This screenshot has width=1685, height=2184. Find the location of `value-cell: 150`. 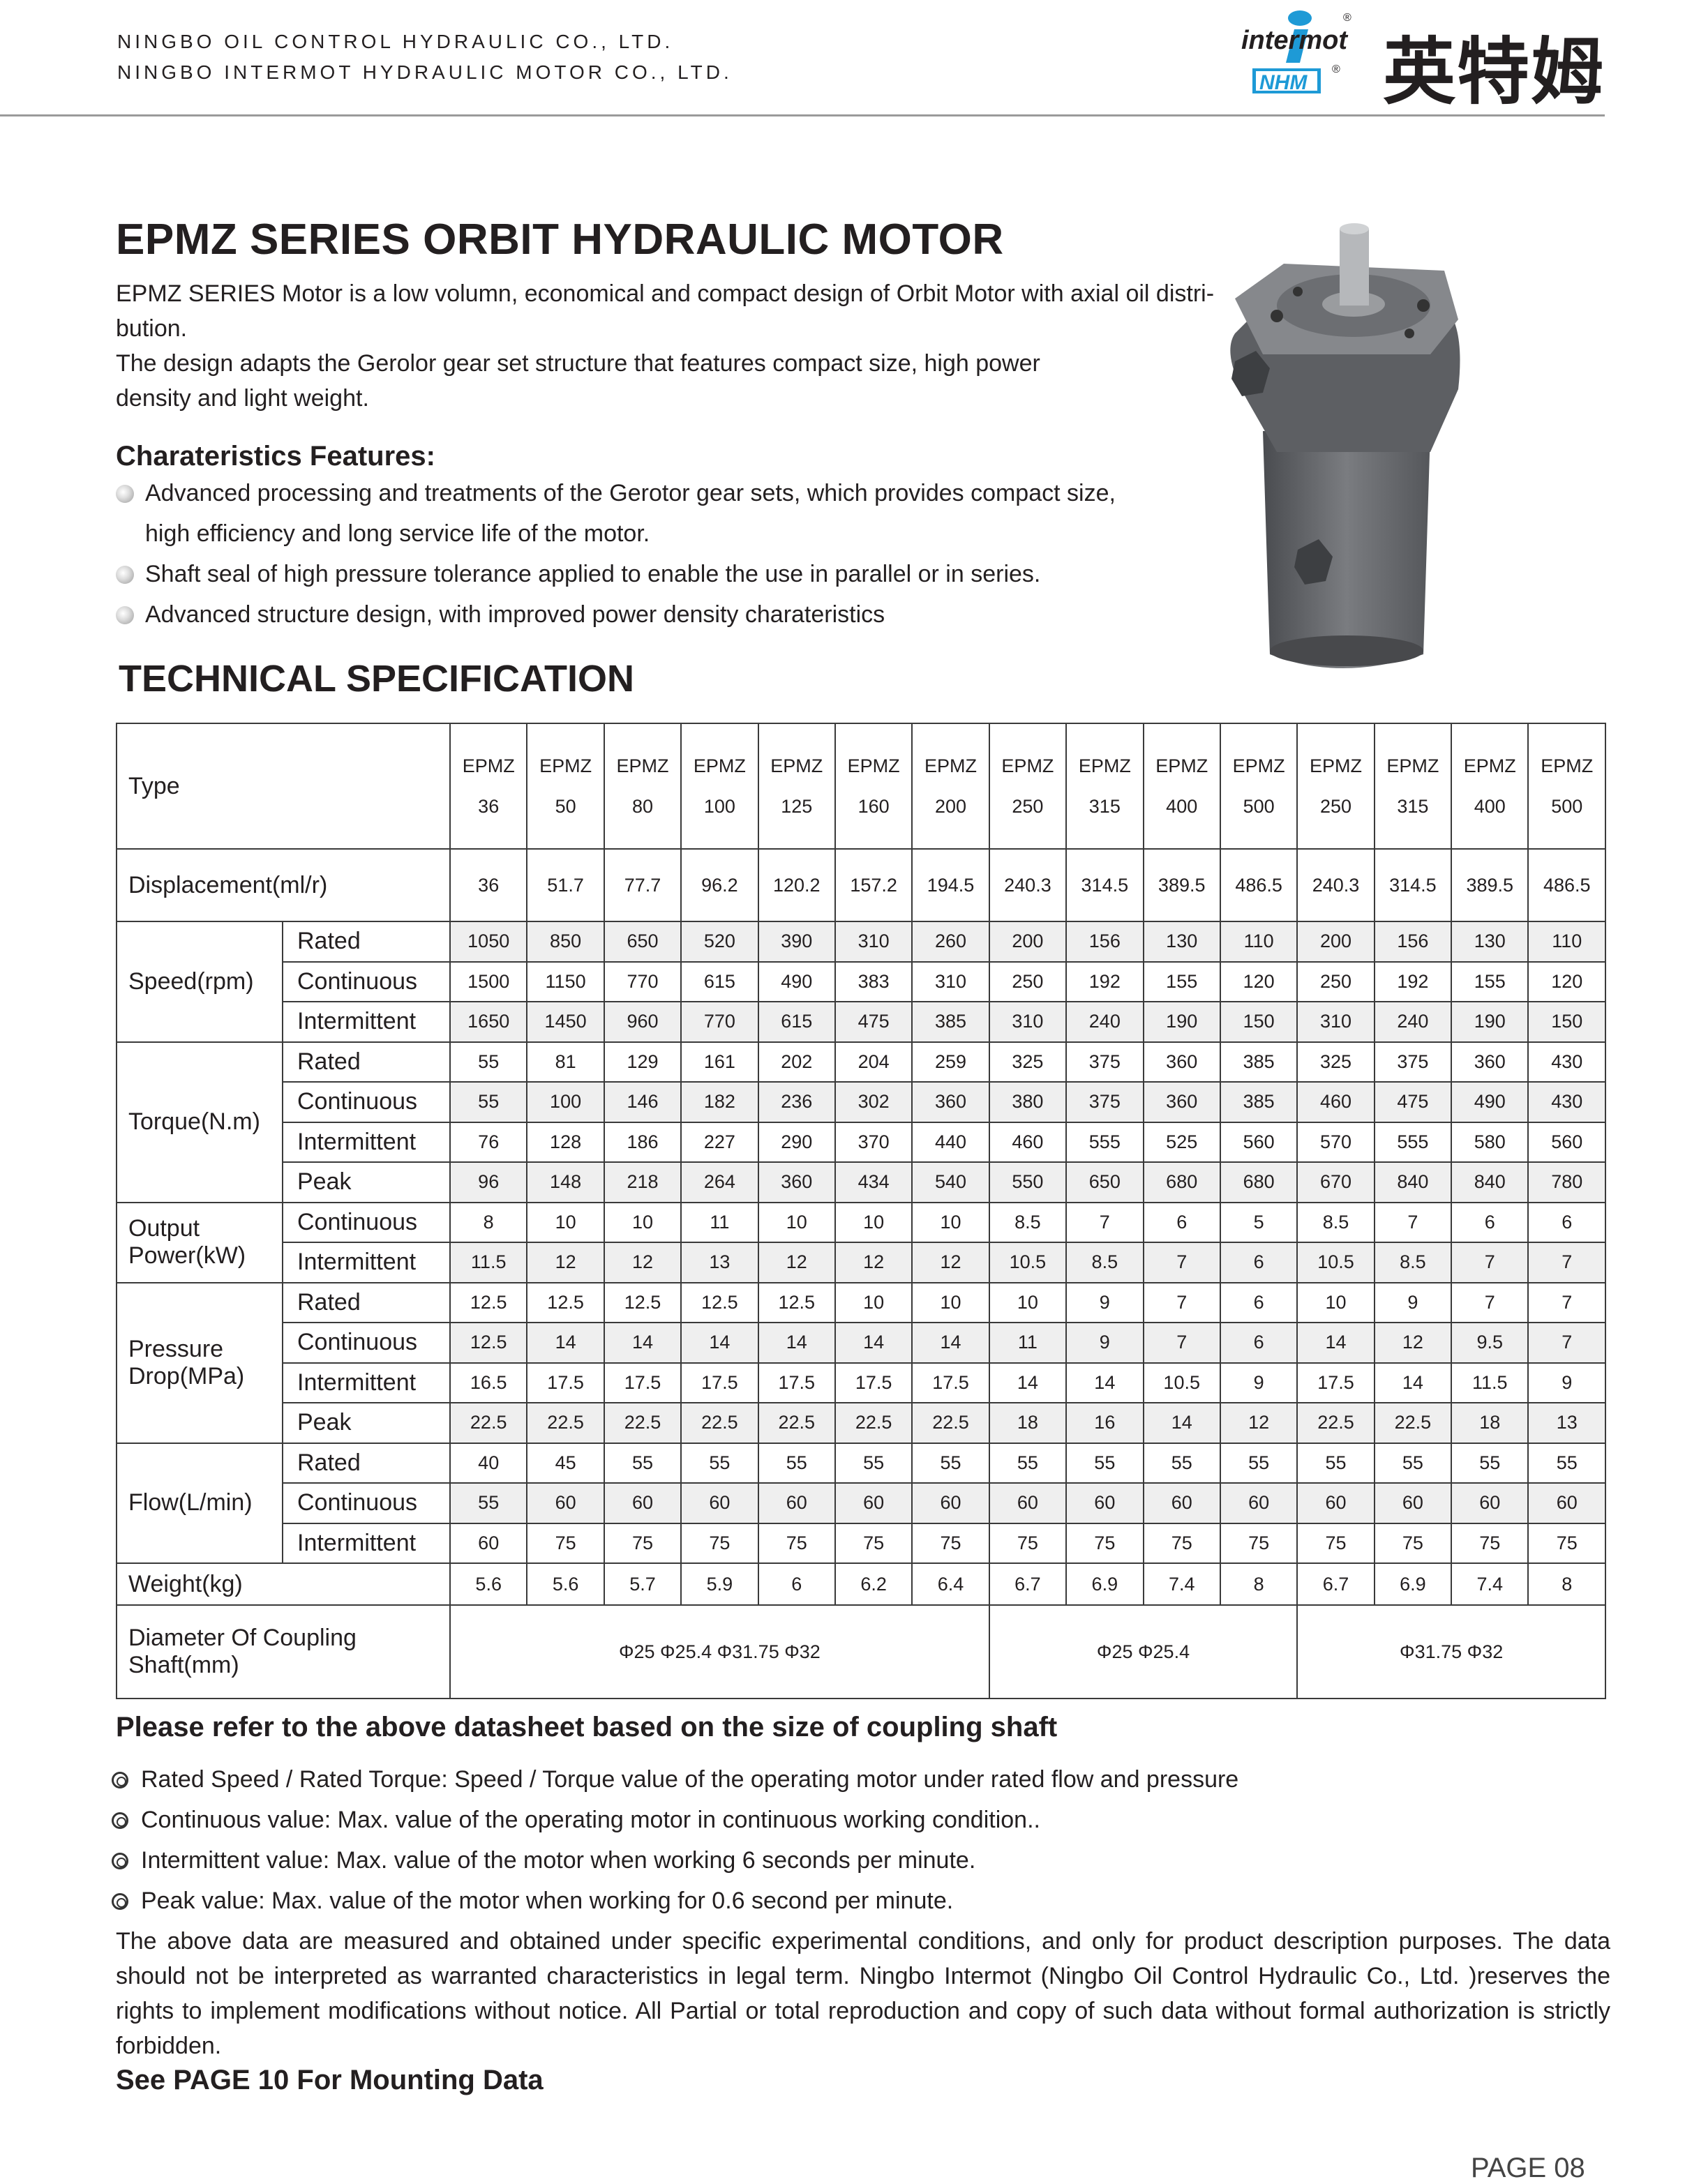

value-cell: 150 is located at coordinates (1566, 1022).